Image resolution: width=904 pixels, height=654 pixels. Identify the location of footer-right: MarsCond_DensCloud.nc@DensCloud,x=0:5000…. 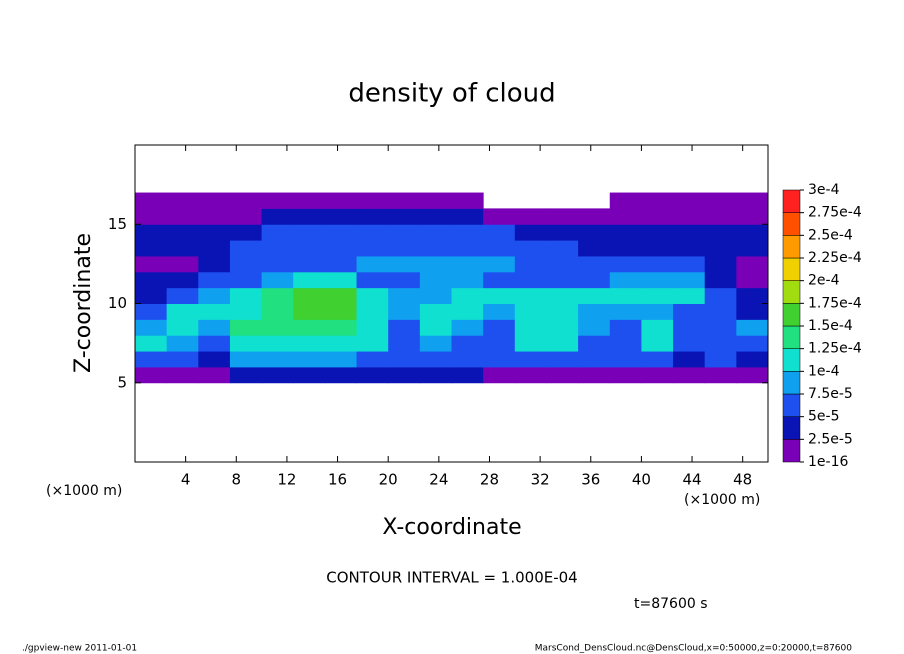
(693, 649).